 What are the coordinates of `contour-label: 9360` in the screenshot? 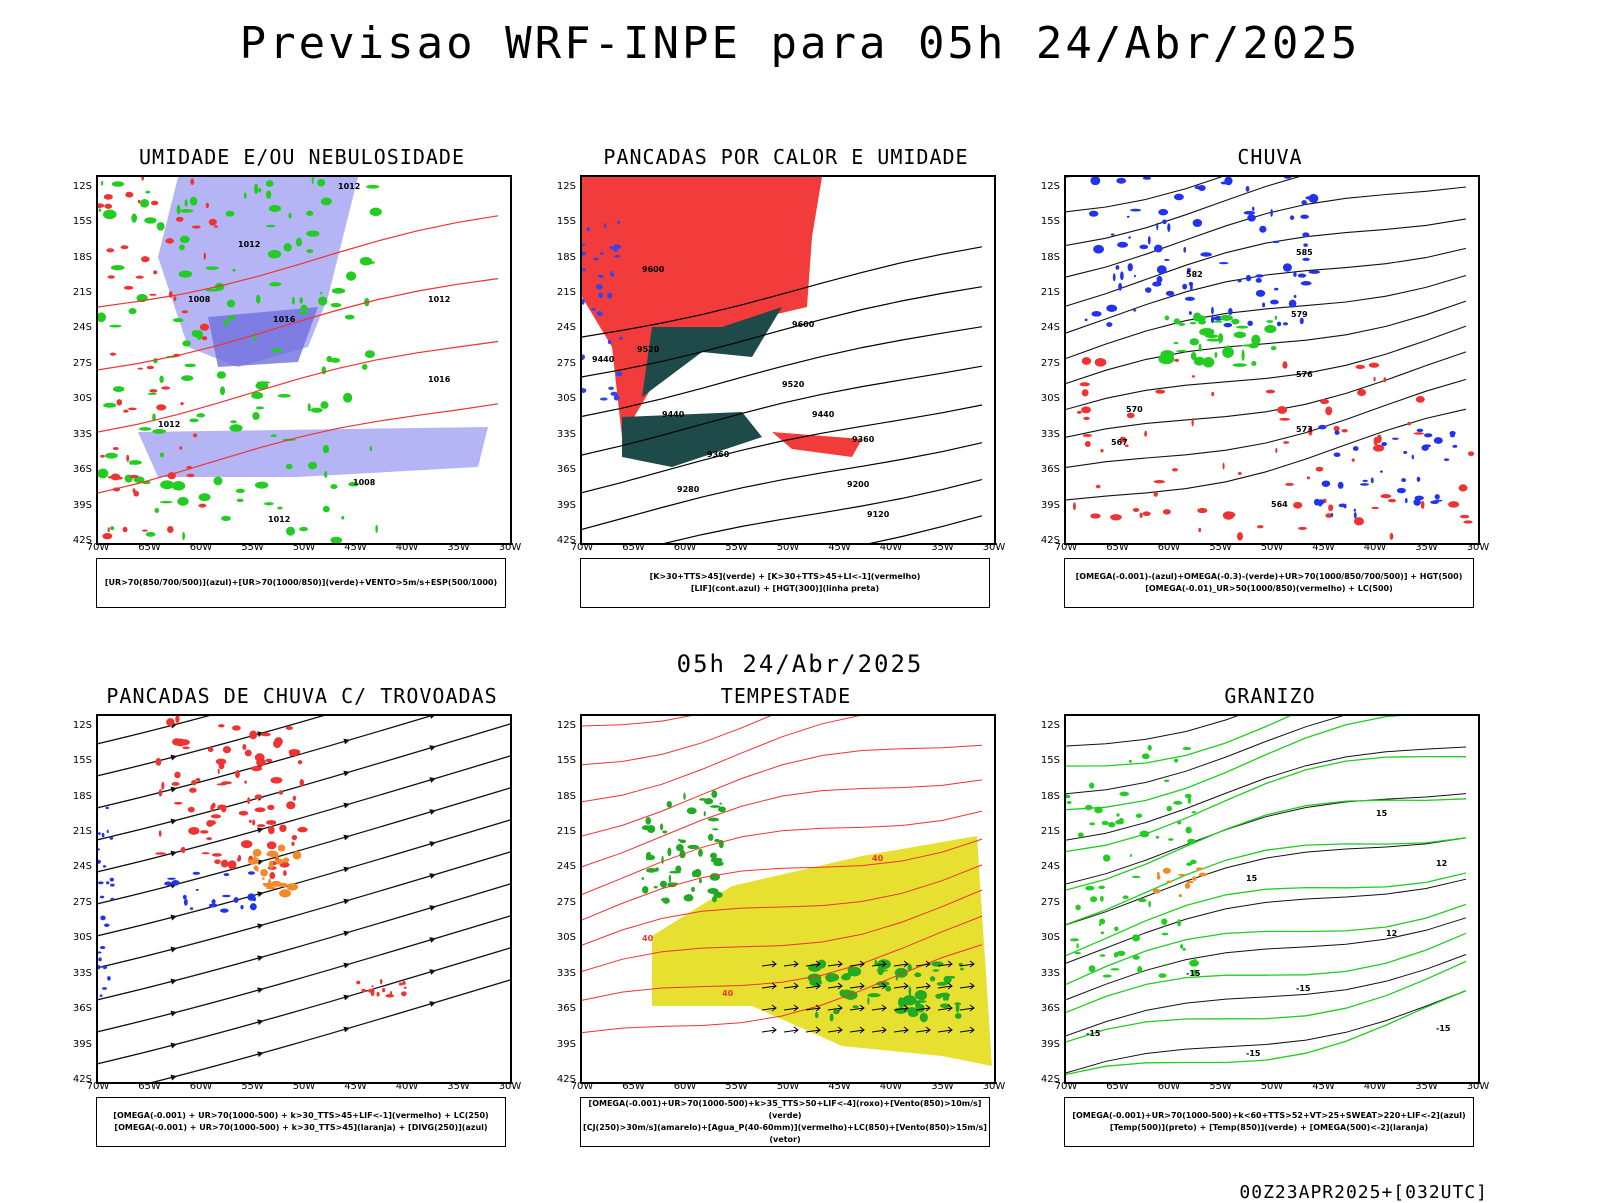 It's located at (863, 439).